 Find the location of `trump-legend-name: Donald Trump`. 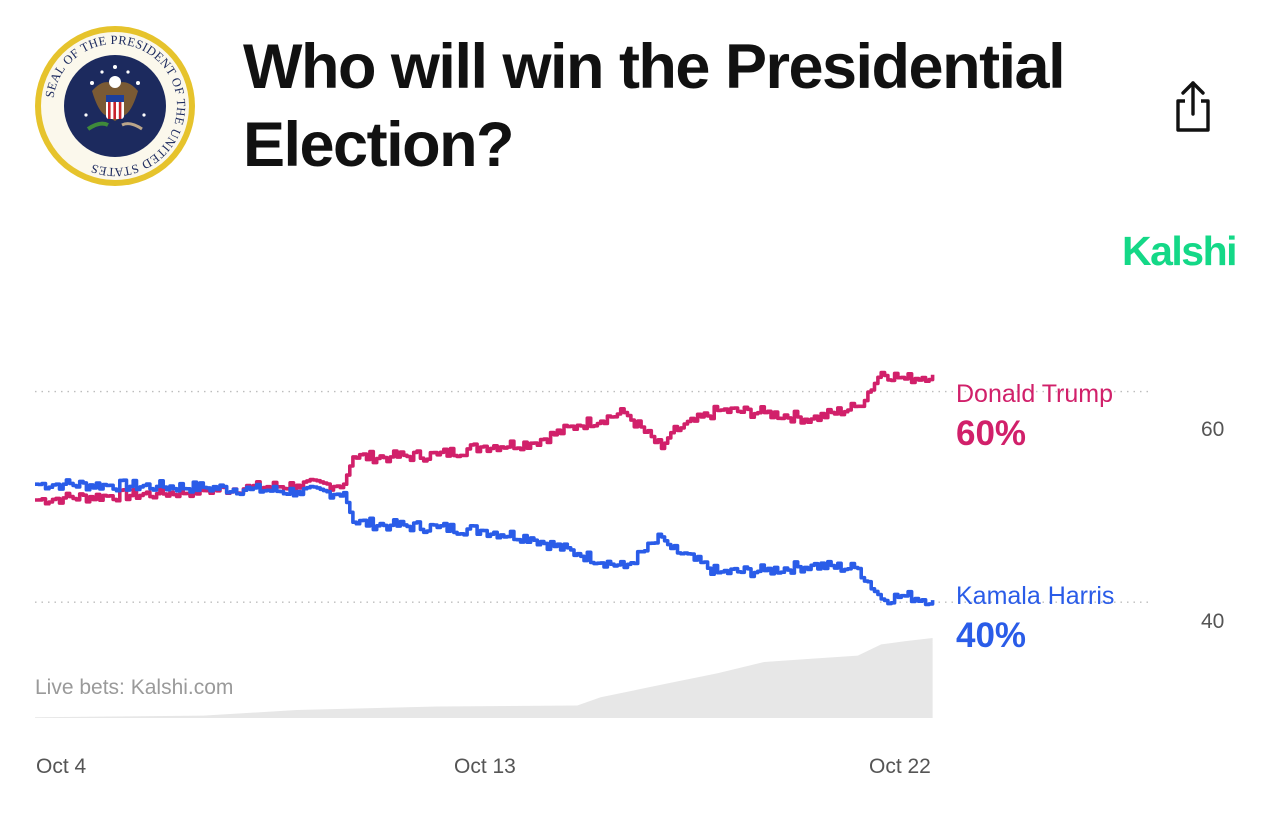

trump-legend-name: Donald Trump is located at coordinates (1035, 394).